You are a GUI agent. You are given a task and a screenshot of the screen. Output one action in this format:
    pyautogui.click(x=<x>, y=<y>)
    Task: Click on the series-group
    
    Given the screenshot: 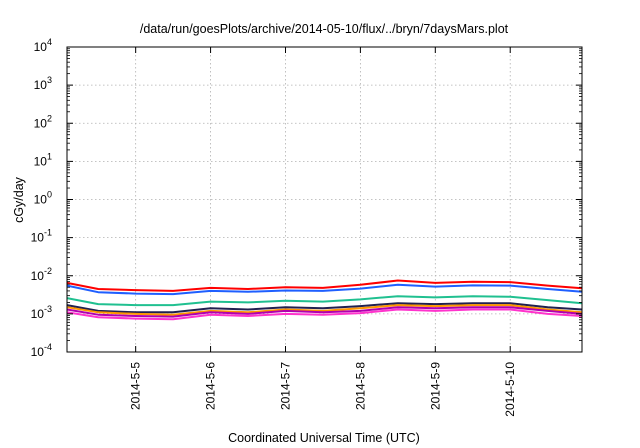 What is the action you would take?
    pyautogui.click(x=324, y=300)
    